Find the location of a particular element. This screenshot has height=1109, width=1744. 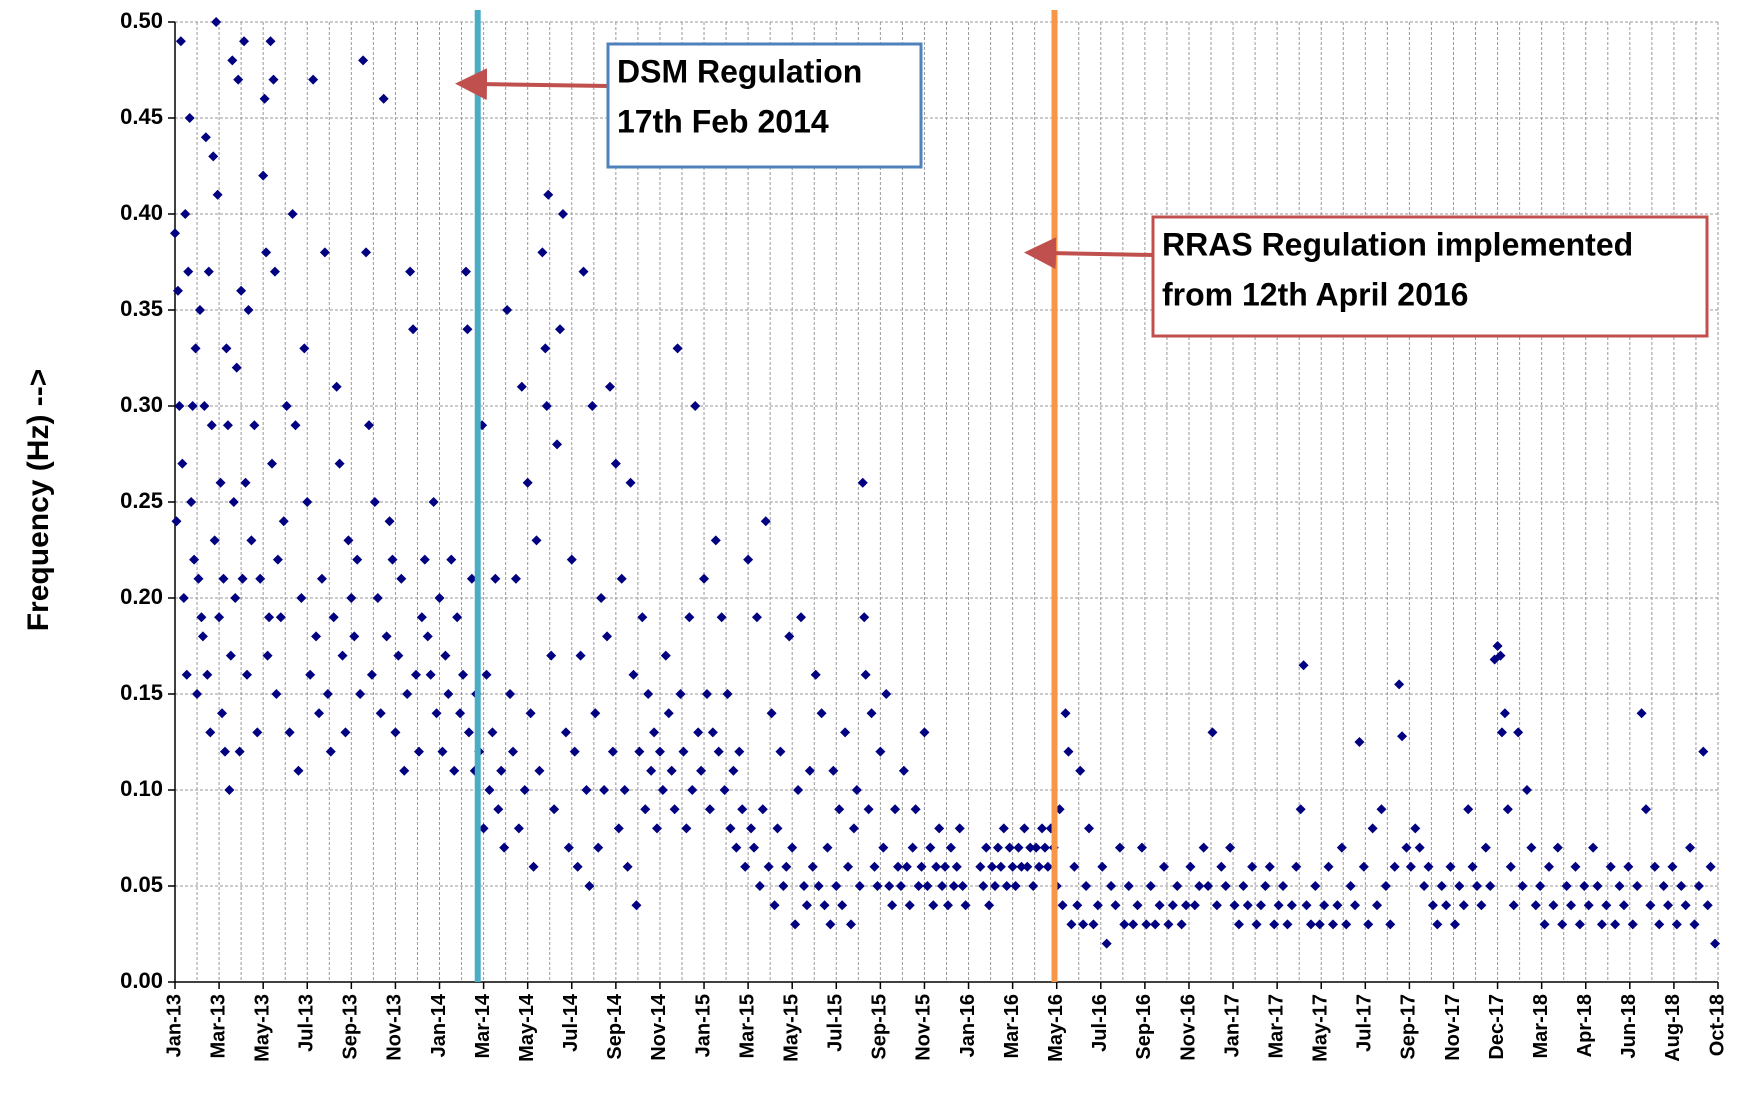

x-tick-label: Mar-17 is located at coordinates (1276, 1026).